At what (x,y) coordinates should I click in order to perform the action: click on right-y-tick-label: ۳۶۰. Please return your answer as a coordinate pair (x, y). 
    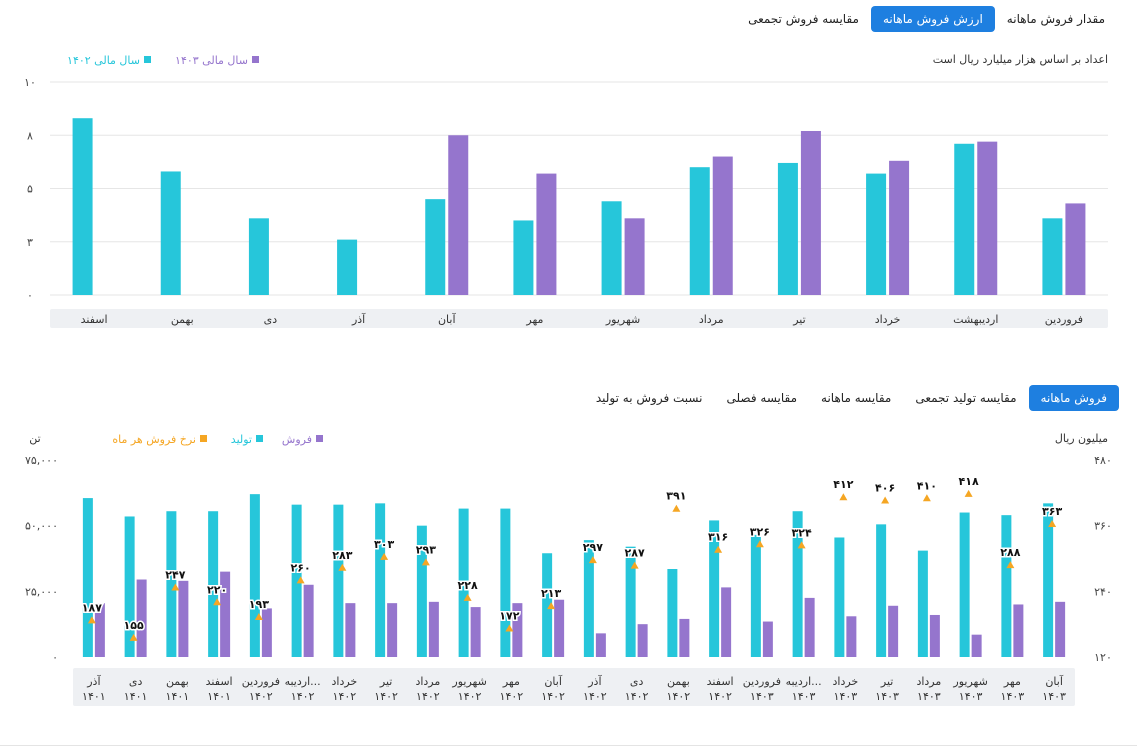
    Looking at the image, I should click on (1103, 526).